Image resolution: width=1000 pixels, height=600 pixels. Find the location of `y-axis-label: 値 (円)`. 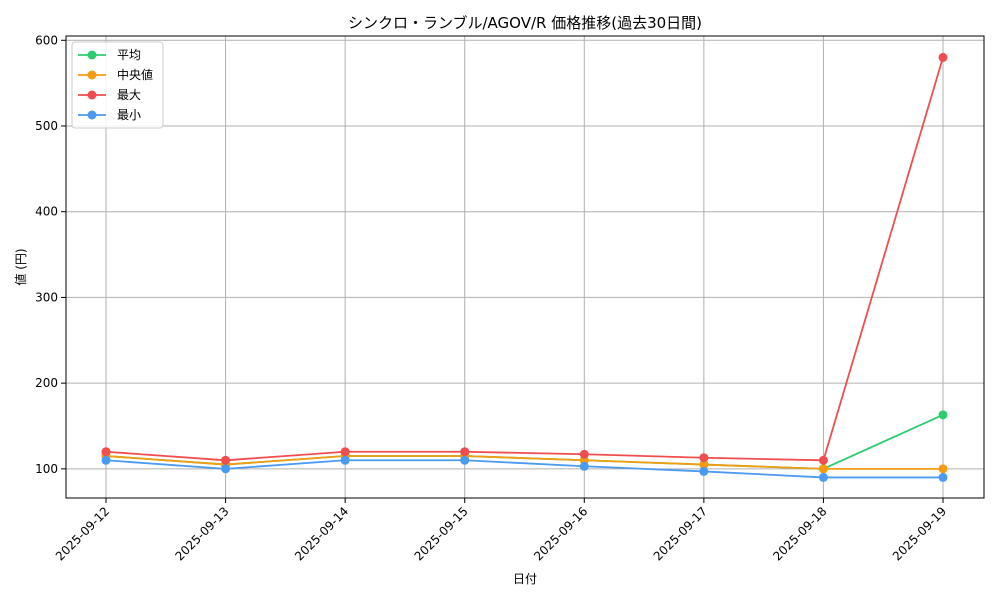

y-axis-label: 値 (円) is located at coordinates (20, 266).